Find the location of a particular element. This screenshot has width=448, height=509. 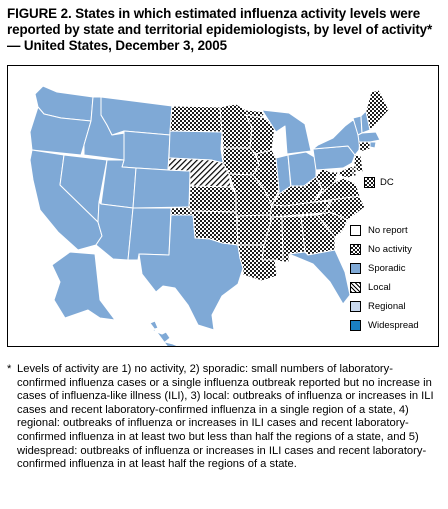

state-nd is located at coordinates (196, 119).